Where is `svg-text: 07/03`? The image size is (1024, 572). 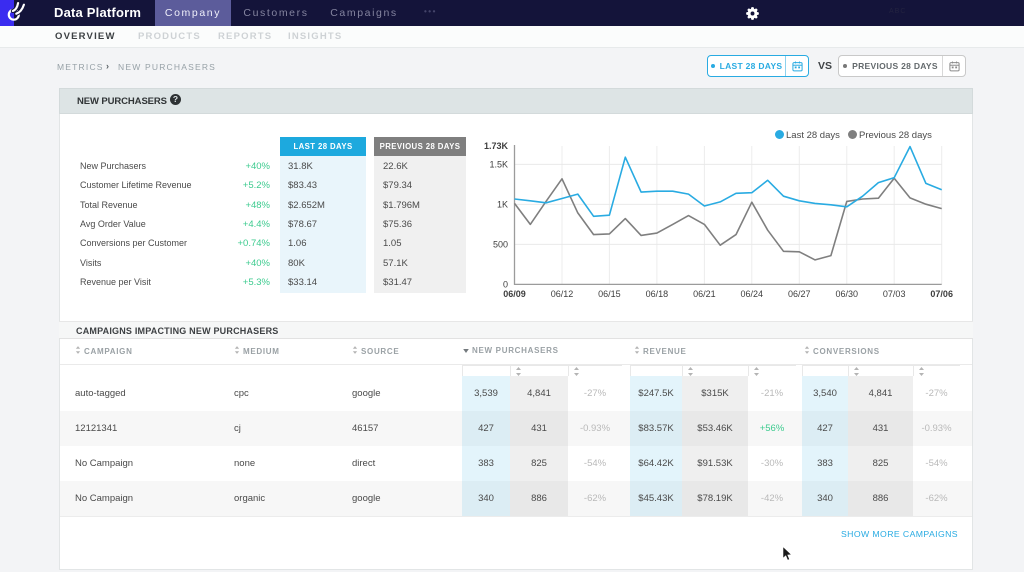
svg-text: 07/03 is located at coordinates (894, 294).